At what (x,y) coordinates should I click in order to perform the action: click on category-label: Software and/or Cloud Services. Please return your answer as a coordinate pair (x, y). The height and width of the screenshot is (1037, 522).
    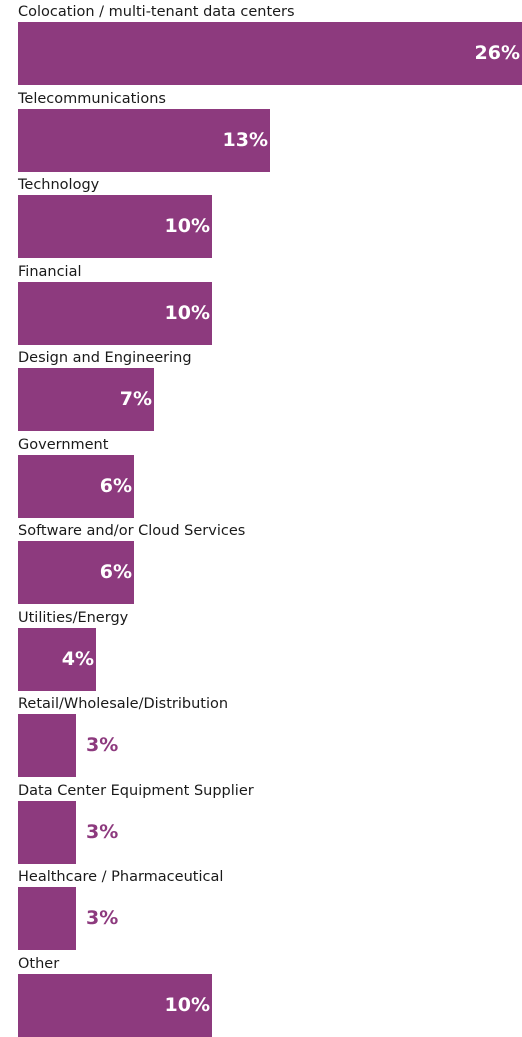
    Looking at the image, I should click on (132, 531).